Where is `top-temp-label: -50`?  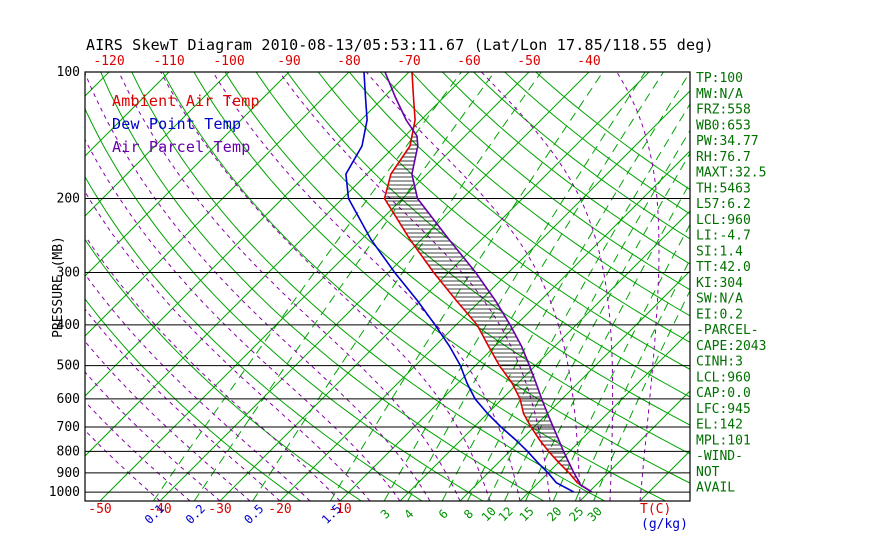
top-temp-label: -50 is located at coordinates (528, 61).